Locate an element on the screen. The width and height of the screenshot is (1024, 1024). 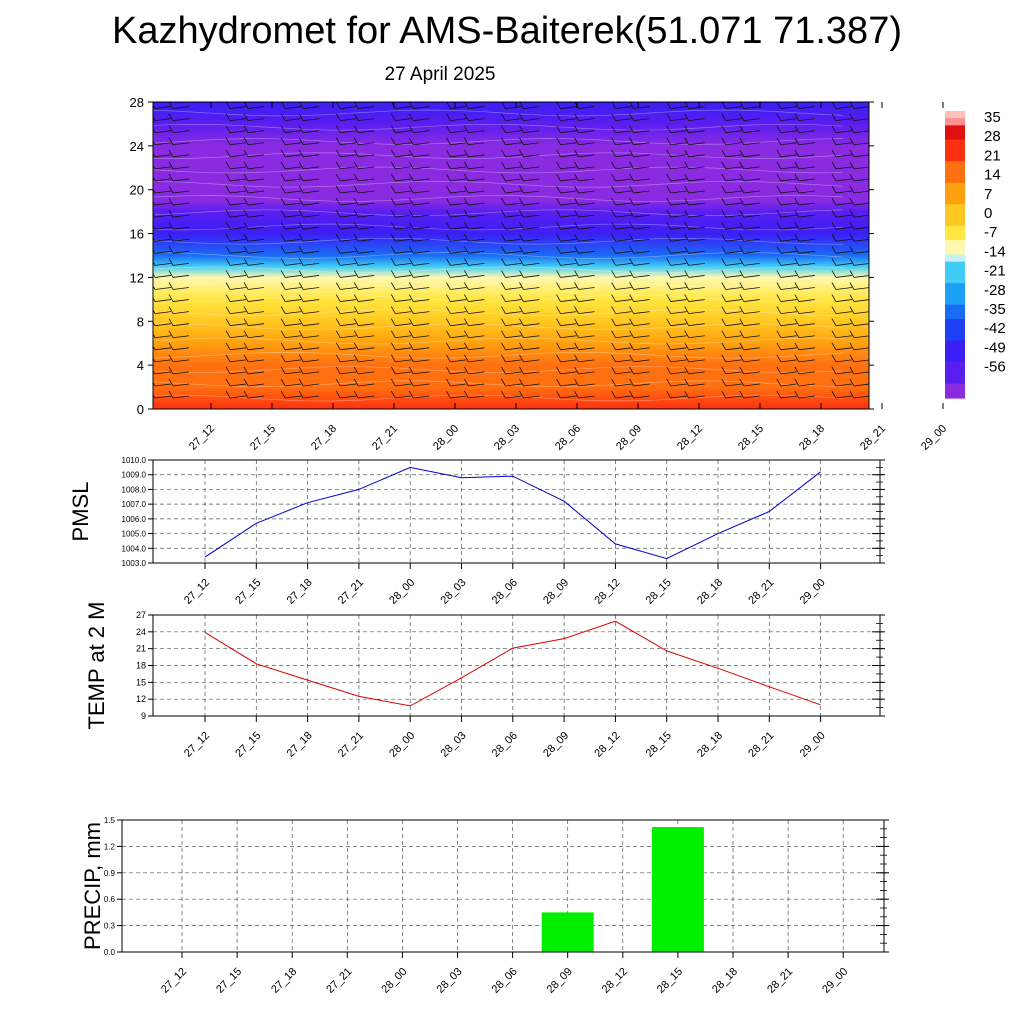
y-tick-label: 12 is located at coordinates (141, 699).